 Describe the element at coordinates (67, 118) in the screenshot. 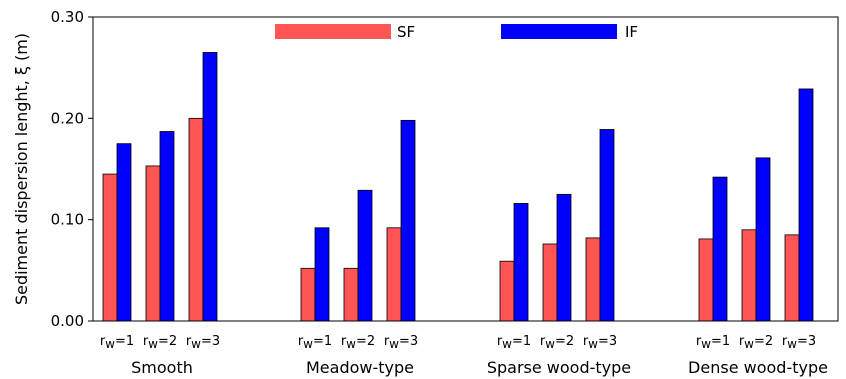

I see `y-tick-label: 0.20` at that location.